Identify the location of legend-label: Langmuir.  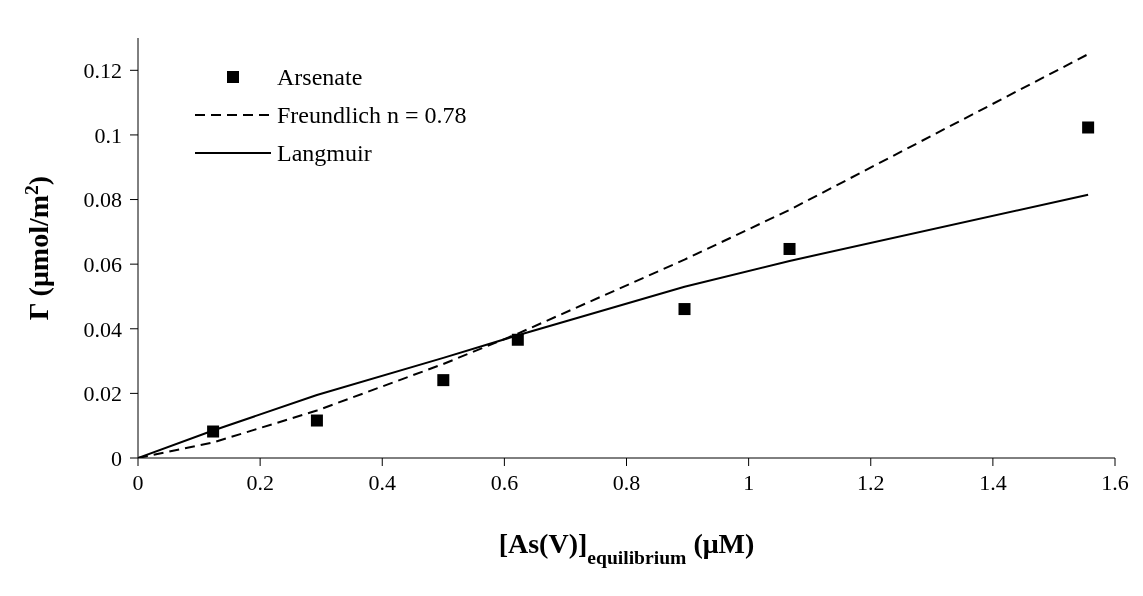
(324, 153).